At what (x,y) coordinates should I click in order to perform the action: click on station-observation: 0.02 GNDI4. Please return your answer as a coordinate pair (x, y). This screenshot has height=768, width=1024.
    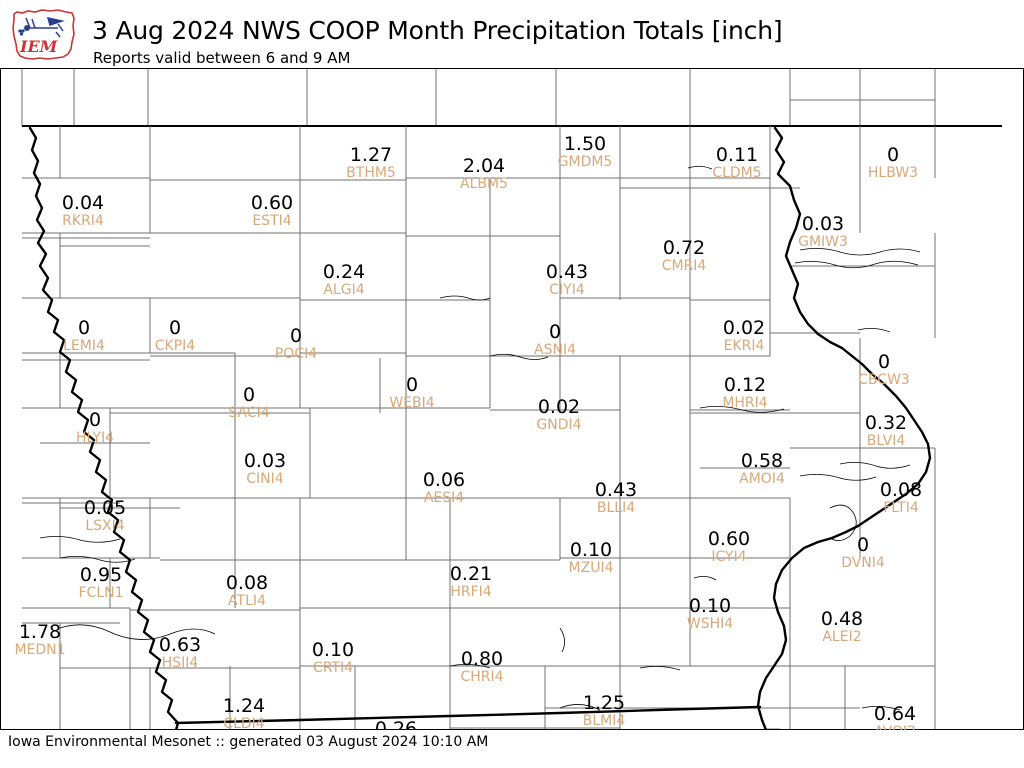
    Looking at the image, I should click on (558, 415).